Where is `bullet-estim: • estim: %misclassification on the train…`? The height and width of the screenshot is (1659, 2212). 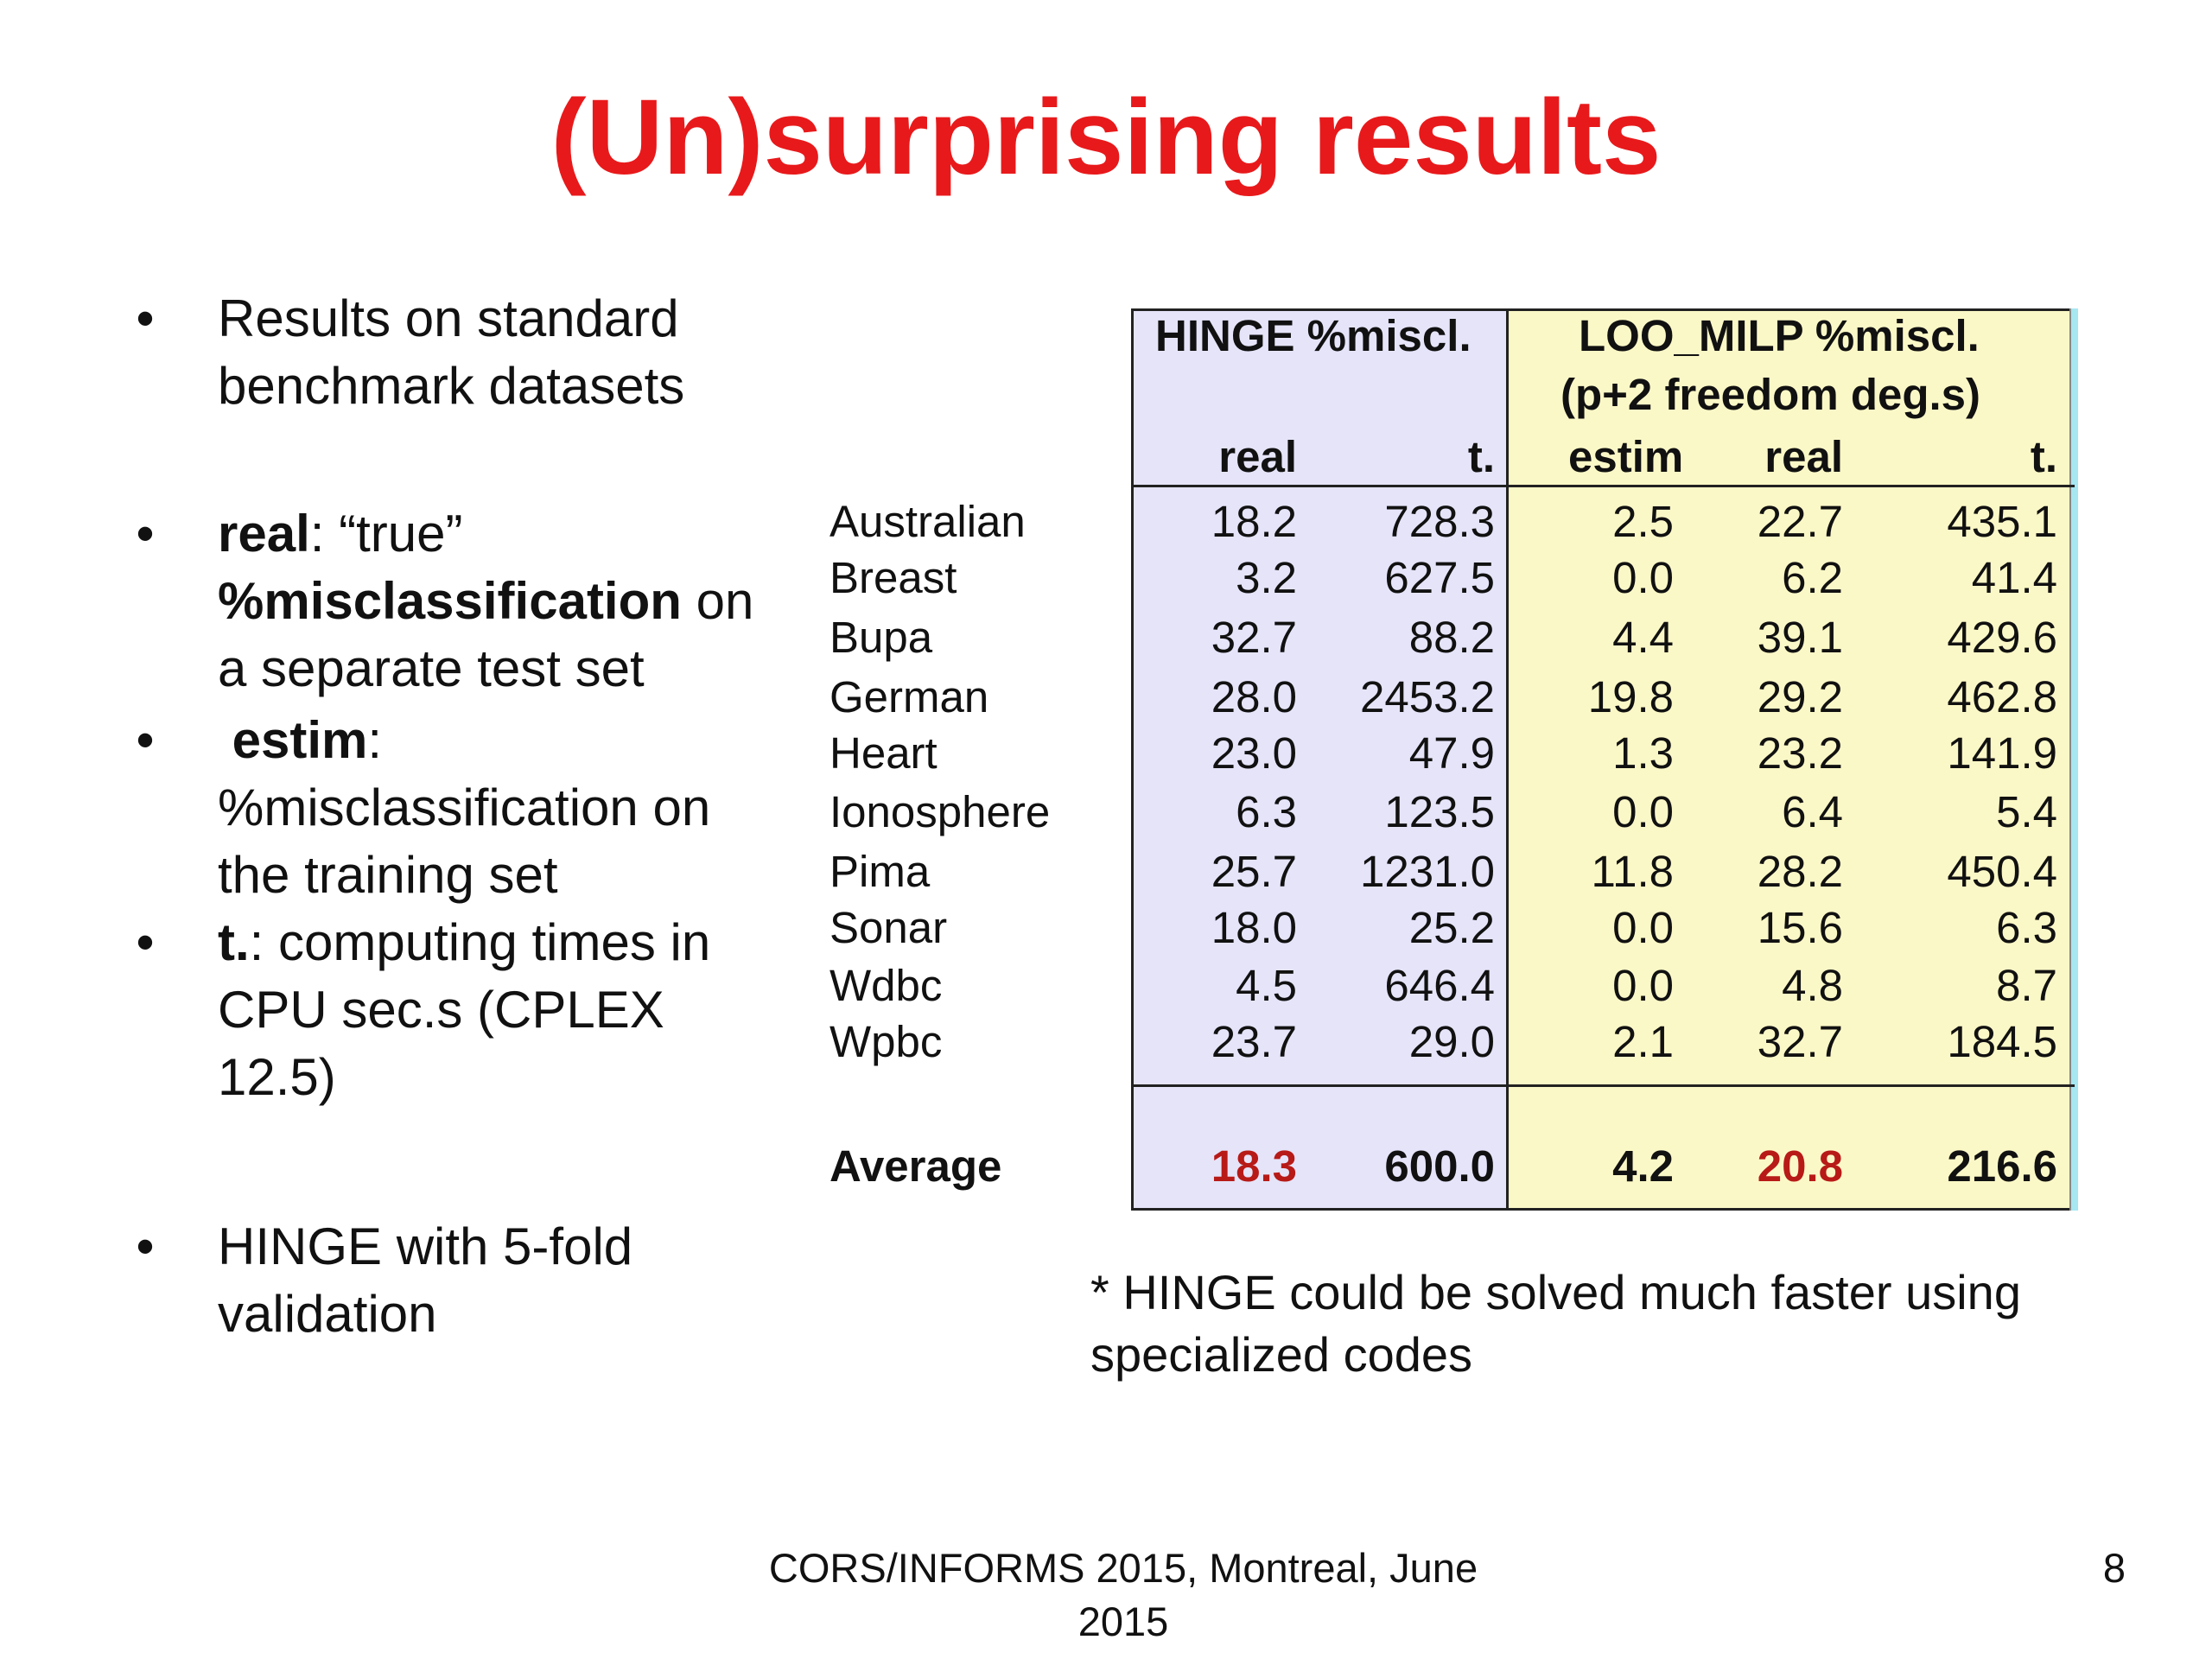 bullet-estim: • estim: %misclassification on the train… is located at coordinates (458, 808).